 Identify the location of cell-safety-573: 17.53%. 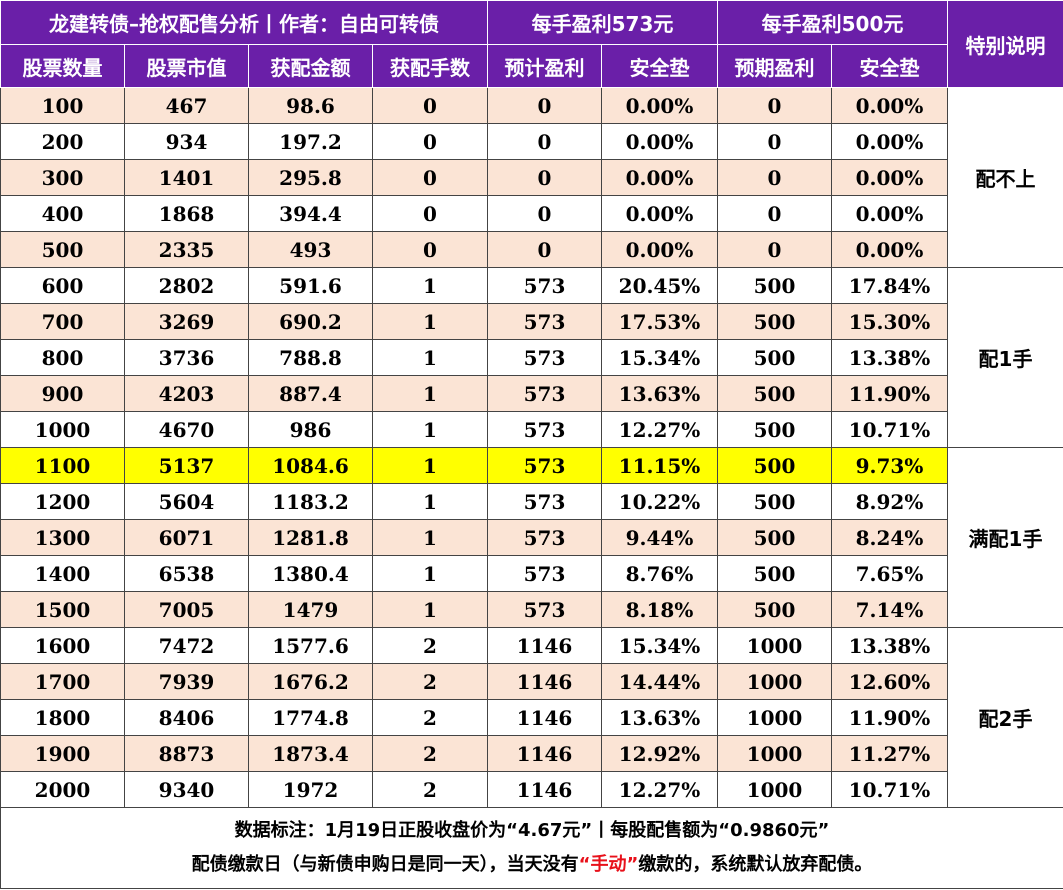
(659, 321).